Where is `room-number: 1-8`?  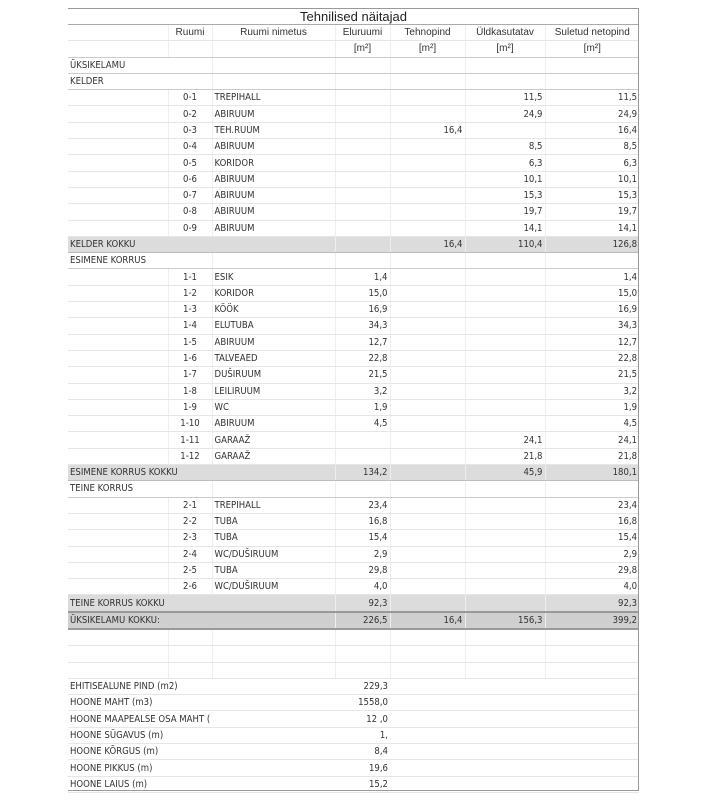 room-number: 1-8 is located at coordinates (189, 391).